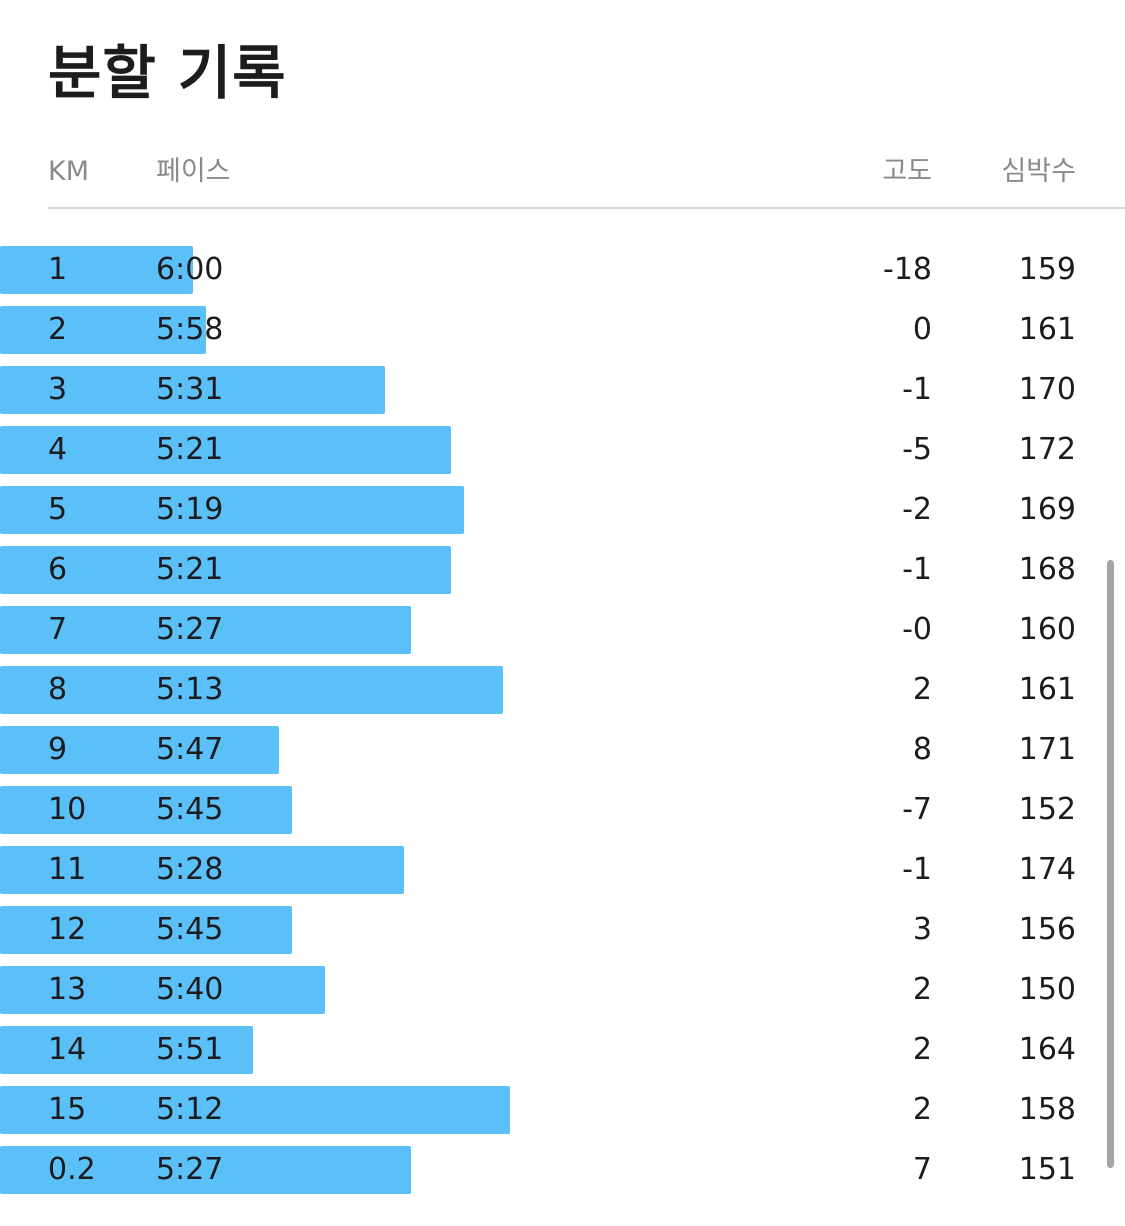 Image resolution: width=1125 pixels, height=1226 pixels. What do you see at coordinates (190, 1049) in the screenshot?
I see `split-pace: 5:51` at bounding box center [190, 1049].